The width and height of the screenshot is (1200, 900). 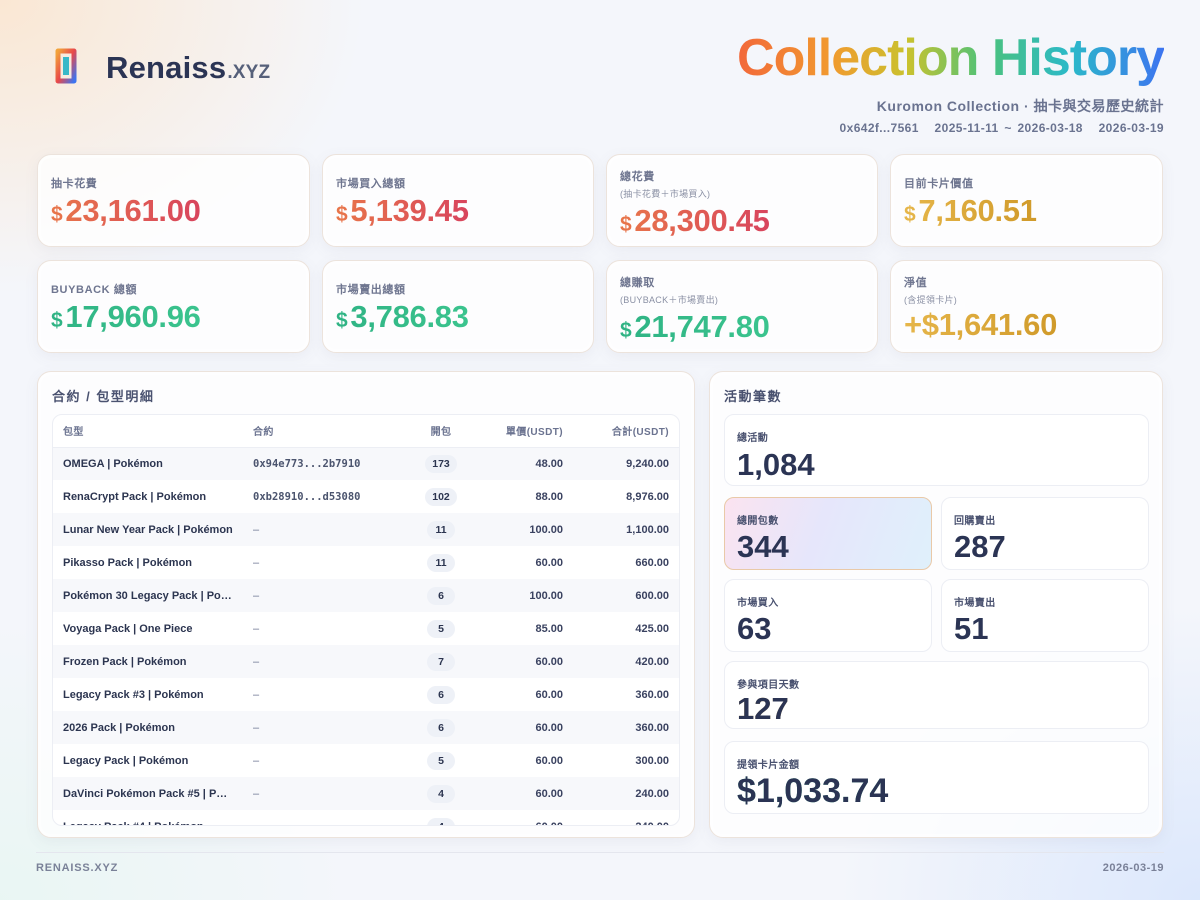 What do you see at coordinates (951, 58) in the screenshot?
I see `page-title: Collection History` at bounding box center [951, 58].